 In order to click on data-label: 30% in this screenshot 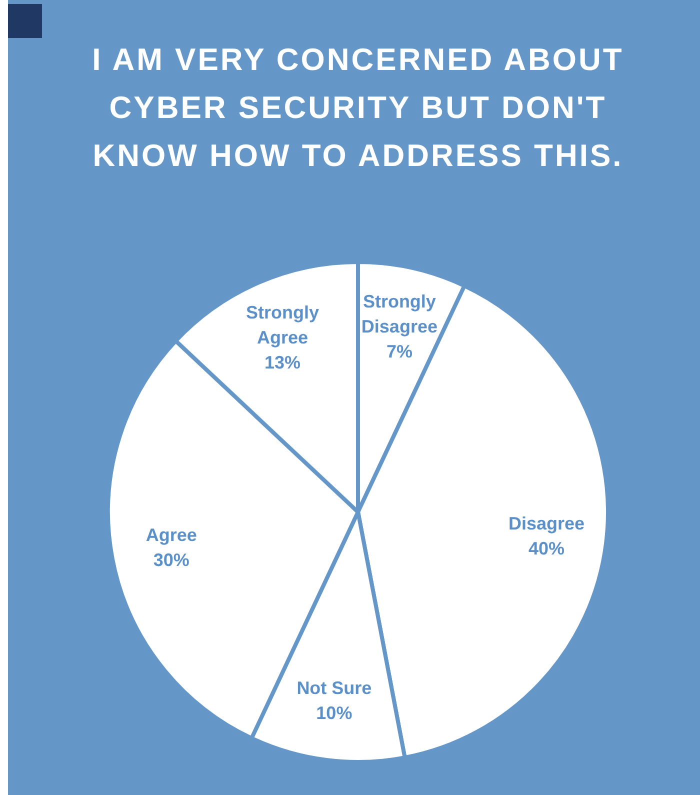, I will do `click(171, 560)`.